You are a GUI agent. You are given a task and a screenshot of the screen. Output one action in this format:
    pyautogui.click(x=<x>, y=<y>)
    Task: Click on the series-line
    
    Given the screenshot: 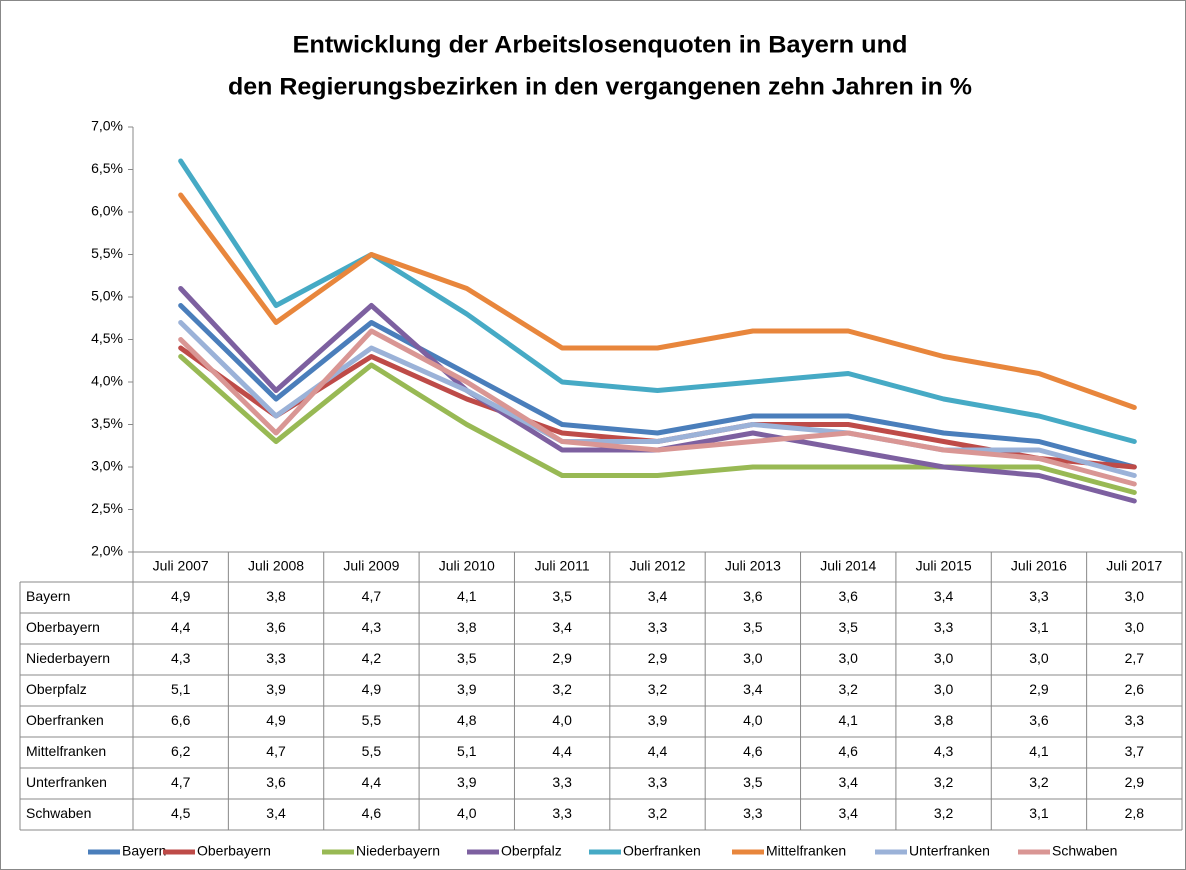 What is the action you would take?
    pyautogui.click(x=657, y=407)
    